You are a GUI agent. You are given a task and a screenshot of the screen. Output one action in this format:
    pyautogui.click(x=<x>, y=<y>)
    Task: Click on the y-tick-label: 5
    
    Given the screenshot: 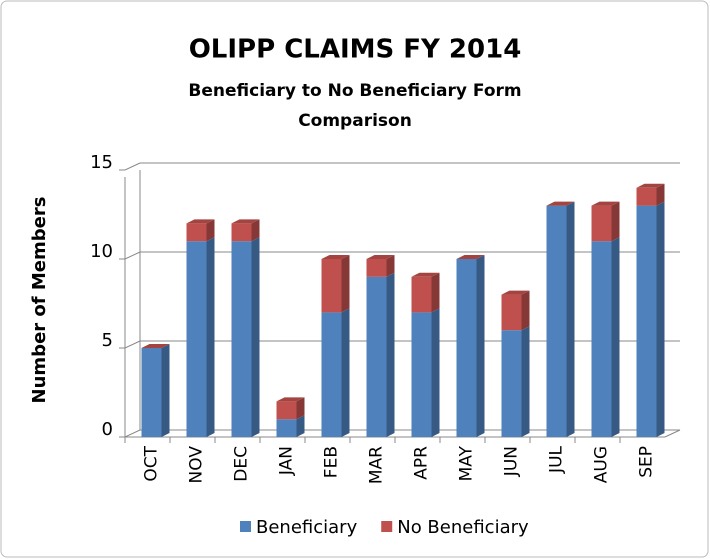 What is the action you would take?
    pyautogui.click(x=107, y=340)
    